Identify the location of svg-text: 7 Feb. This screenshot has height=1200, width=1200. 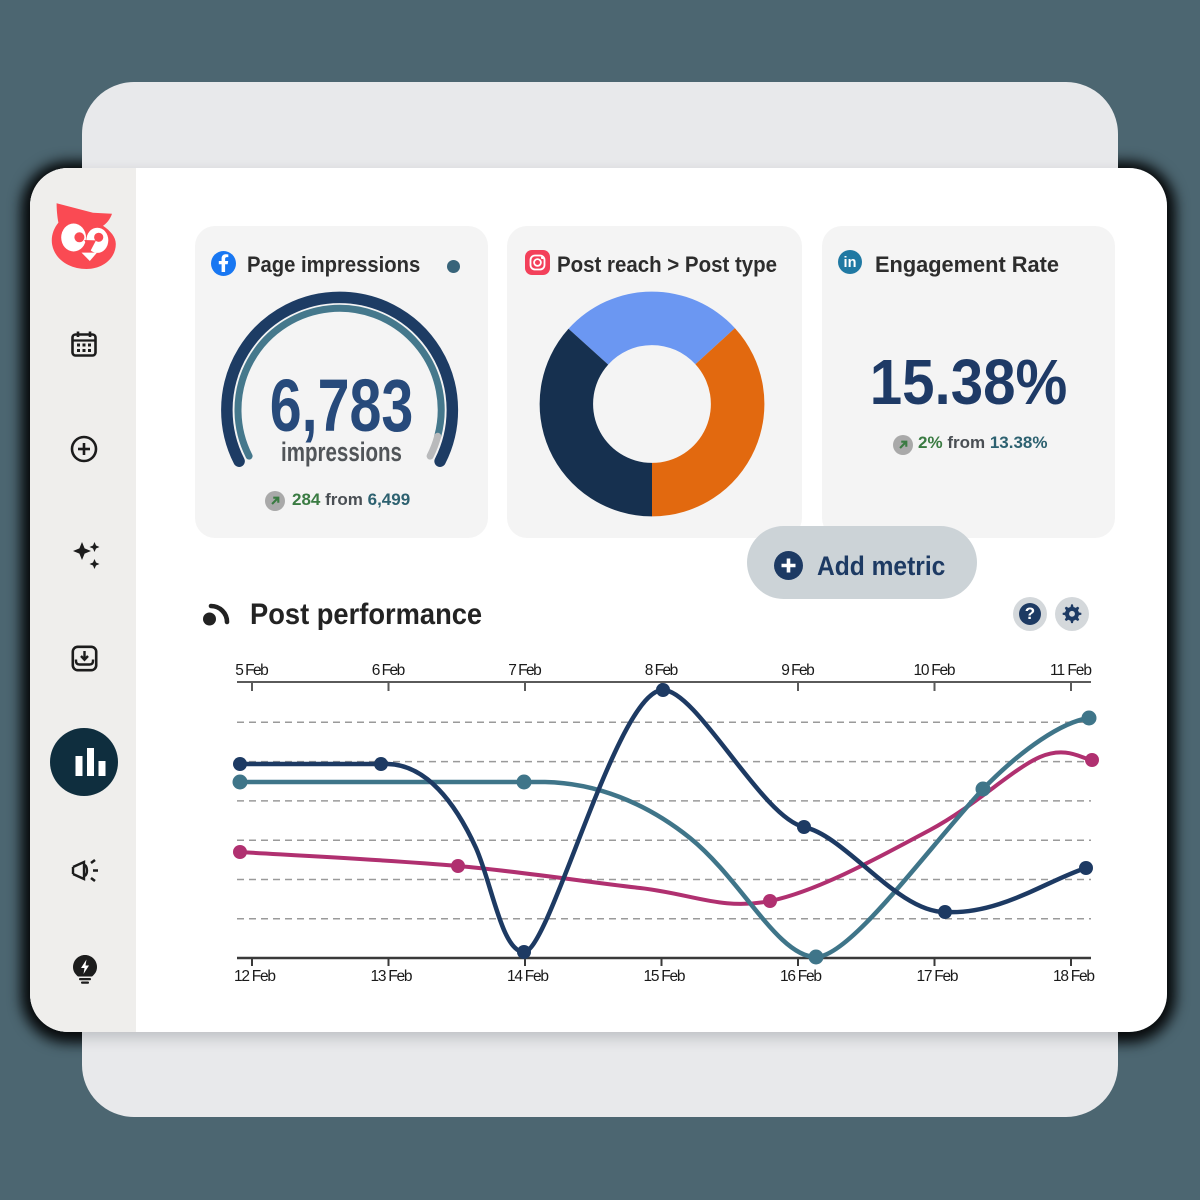
(525, 670).